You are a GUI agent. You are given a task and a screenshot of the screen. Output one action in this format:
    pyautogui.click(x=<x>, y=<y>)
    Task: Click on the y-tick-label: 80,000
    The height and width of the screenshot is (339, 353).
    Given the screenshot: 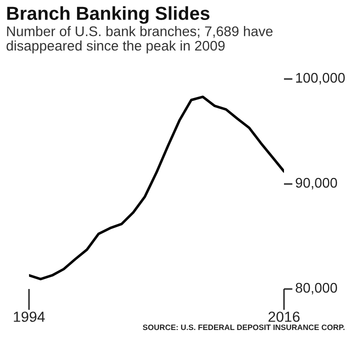 What is the action you would take?
    pyautogui.click(x=317, y=288)
    